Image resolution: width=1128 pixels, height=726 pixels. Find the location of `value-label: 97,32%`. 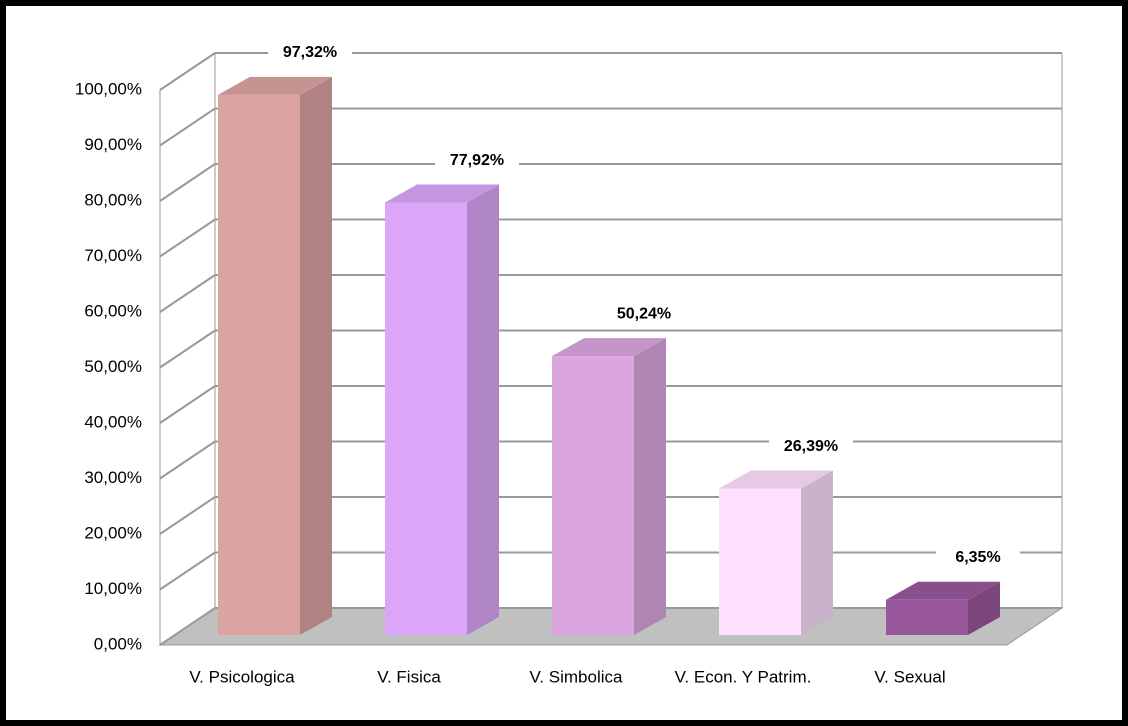

value-label: 97,32% is located at coordinates (310, 52).